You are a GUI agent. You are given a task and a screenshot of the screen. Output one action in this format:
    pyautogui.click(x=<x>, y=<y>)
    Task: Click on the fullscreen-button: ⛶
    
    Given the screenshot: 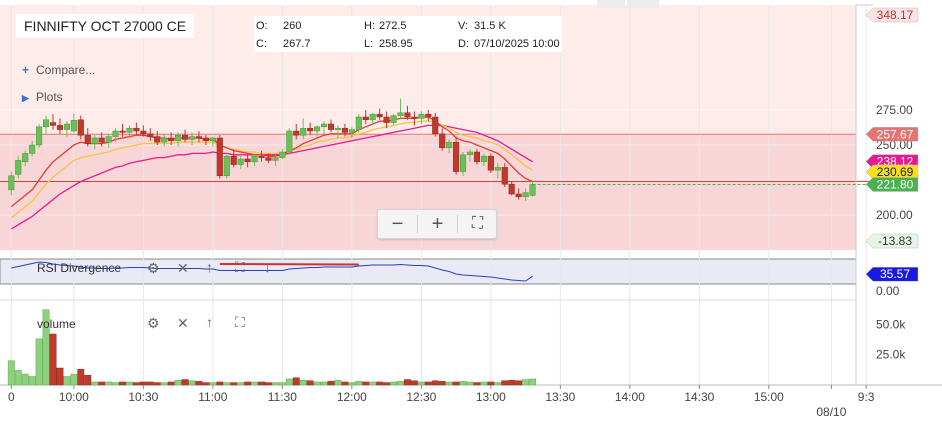 What is the action you would take?
    pyautogui.click(x=477, y=223)
    